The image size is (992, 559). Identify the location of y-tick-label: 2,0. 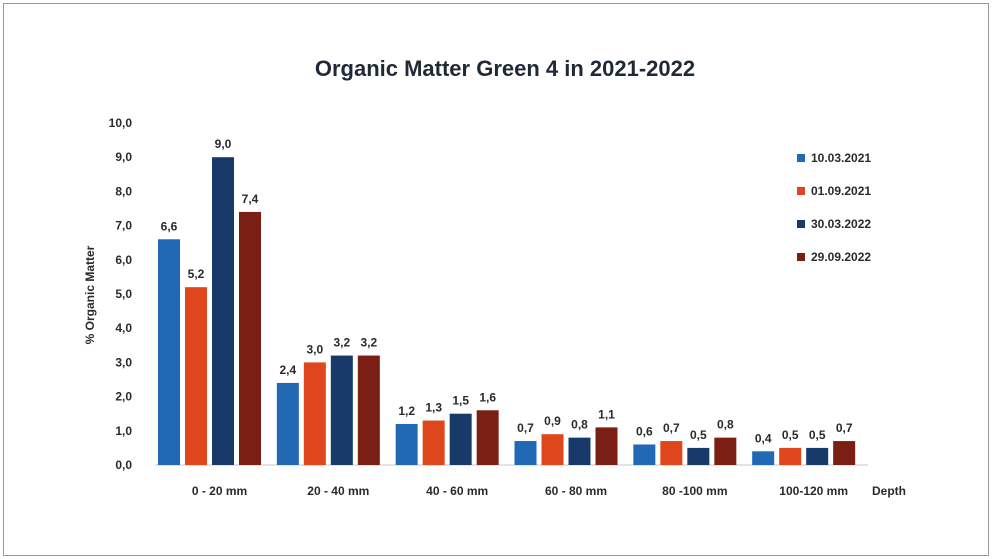
(123, 397).